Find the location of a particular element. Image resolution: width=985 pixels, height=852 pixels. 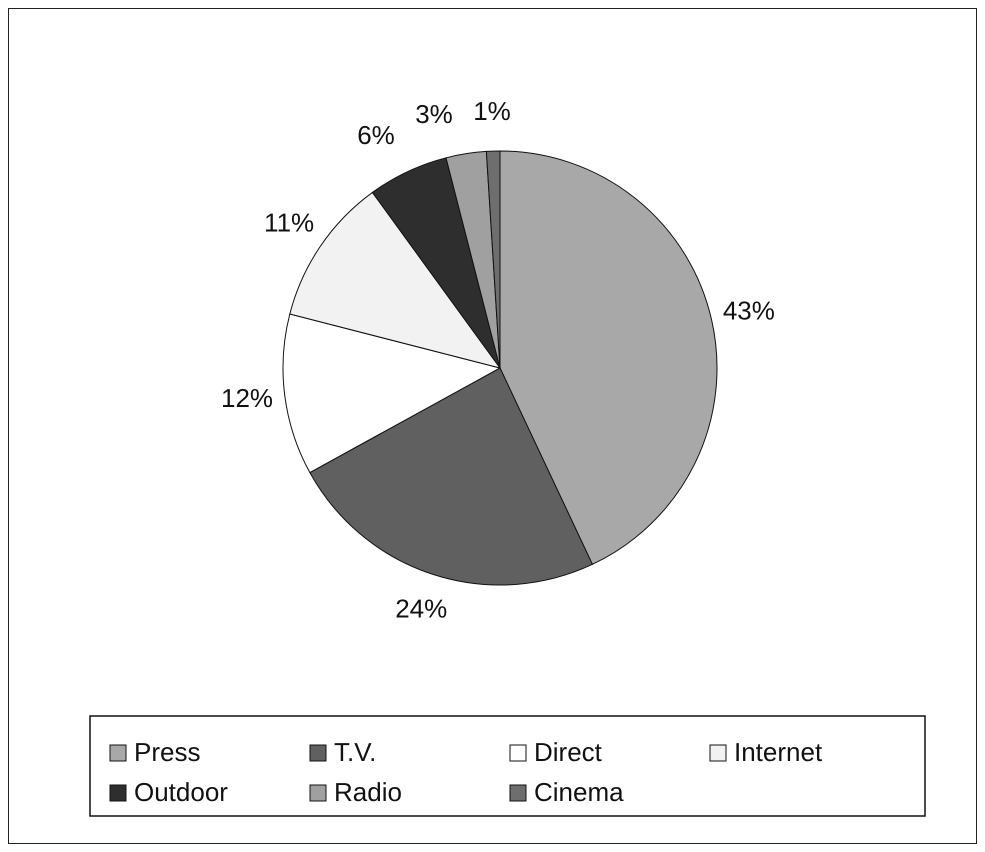

legend-label: Press is located at coordinates (167, 751).